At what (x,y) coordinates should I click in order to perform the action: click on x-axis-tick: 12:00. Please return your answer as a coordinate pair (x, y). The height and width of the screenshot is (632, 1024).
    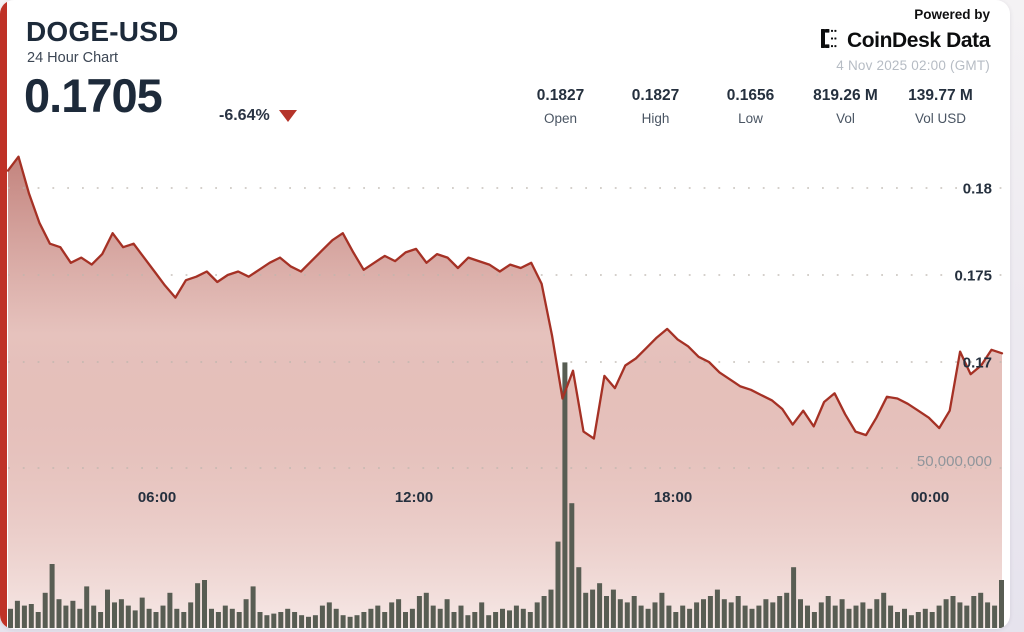
    Looking at the image, I should click on (414, 497).